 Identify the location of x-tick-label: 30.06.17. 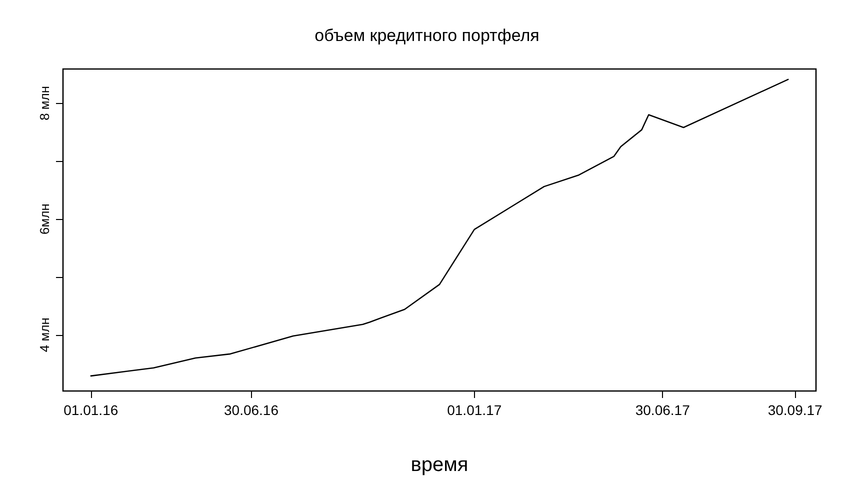
(662, 410).